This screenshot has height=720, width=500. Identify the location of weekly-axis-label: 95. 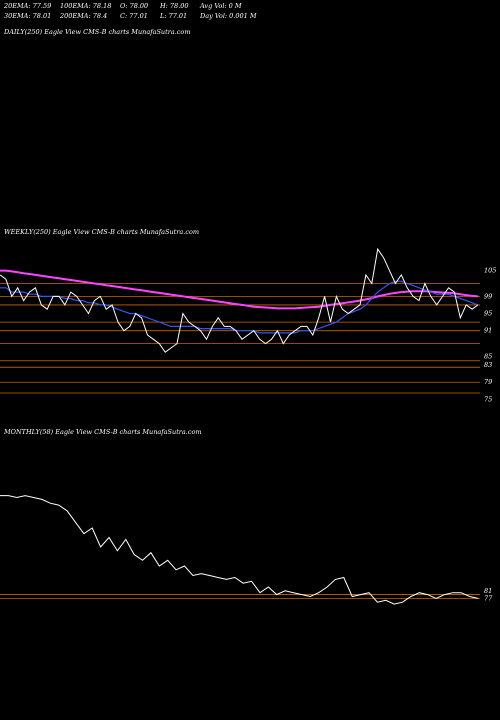
(488, 314).